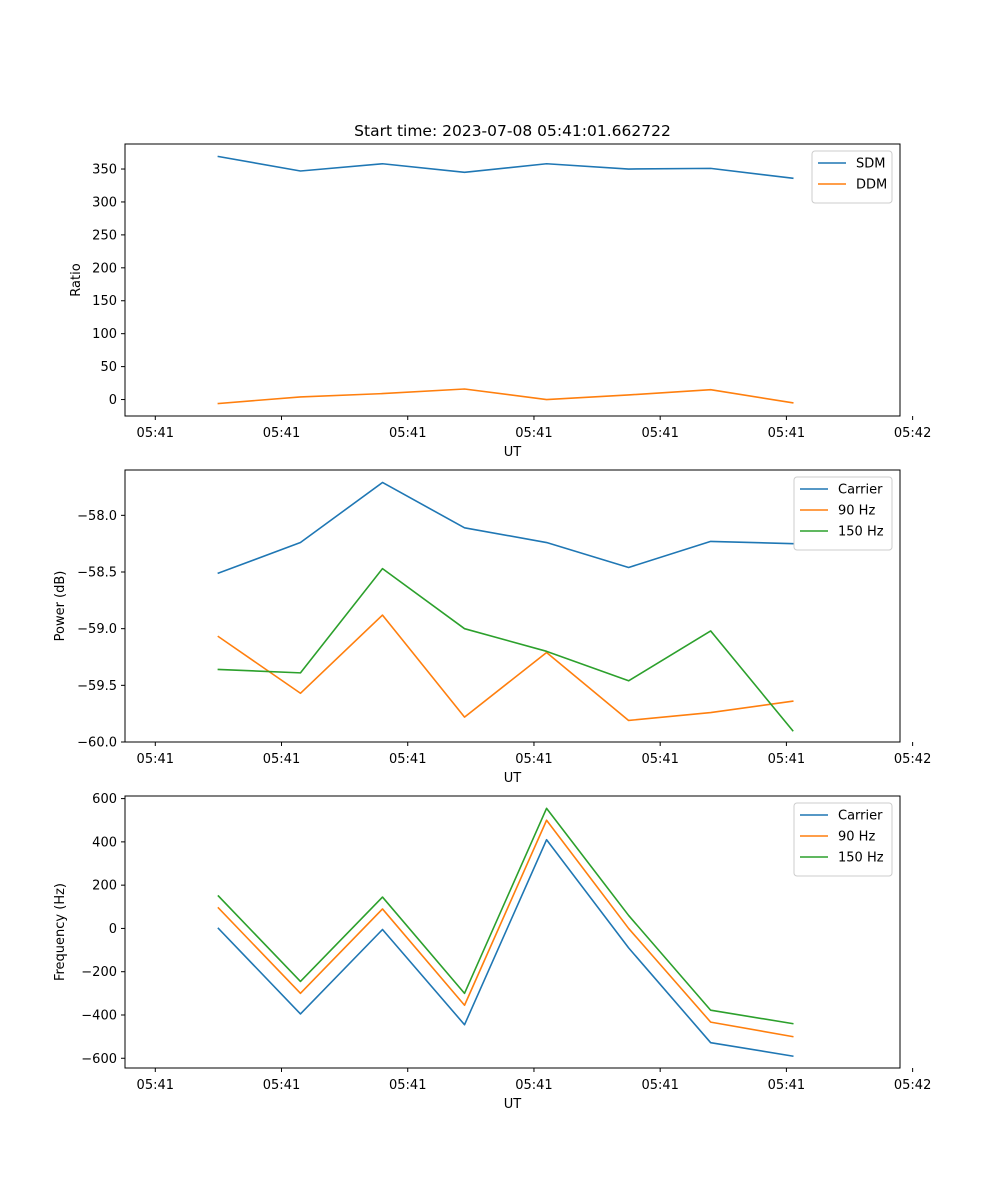 The image size is (1000, 1200). What do you see at coordinates (97, 573) in the screenshot?
I see `y-tick-label: −58.5` at bounding box center [97, 573].